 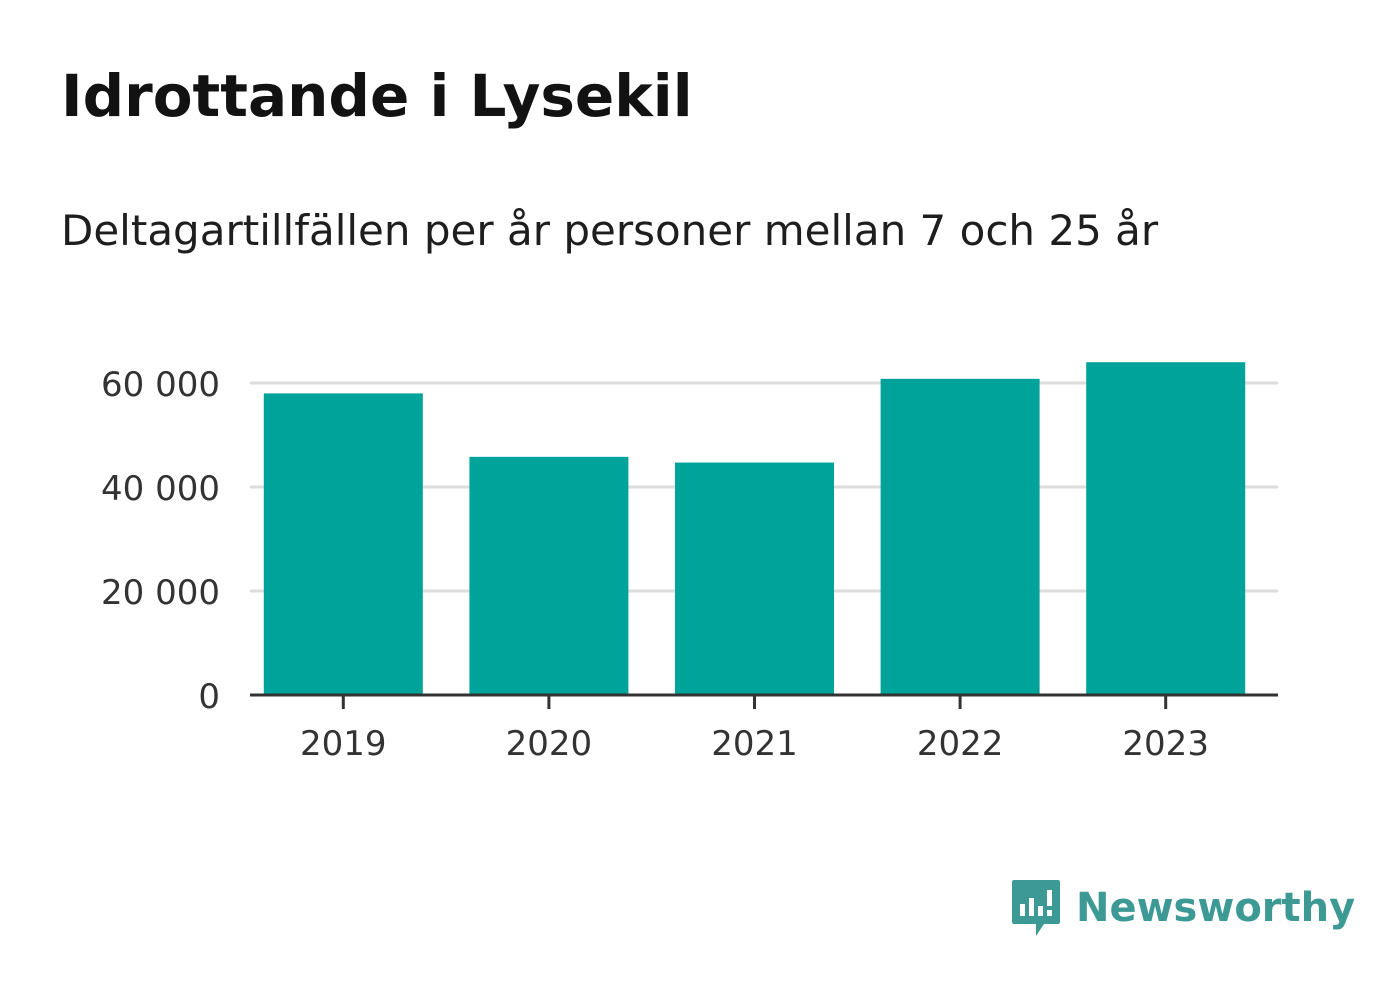 What do you see at coordinates (160, 489) in the screenshot?
I see `y-tick-label: 40 000` at bounding box center [160, 489].